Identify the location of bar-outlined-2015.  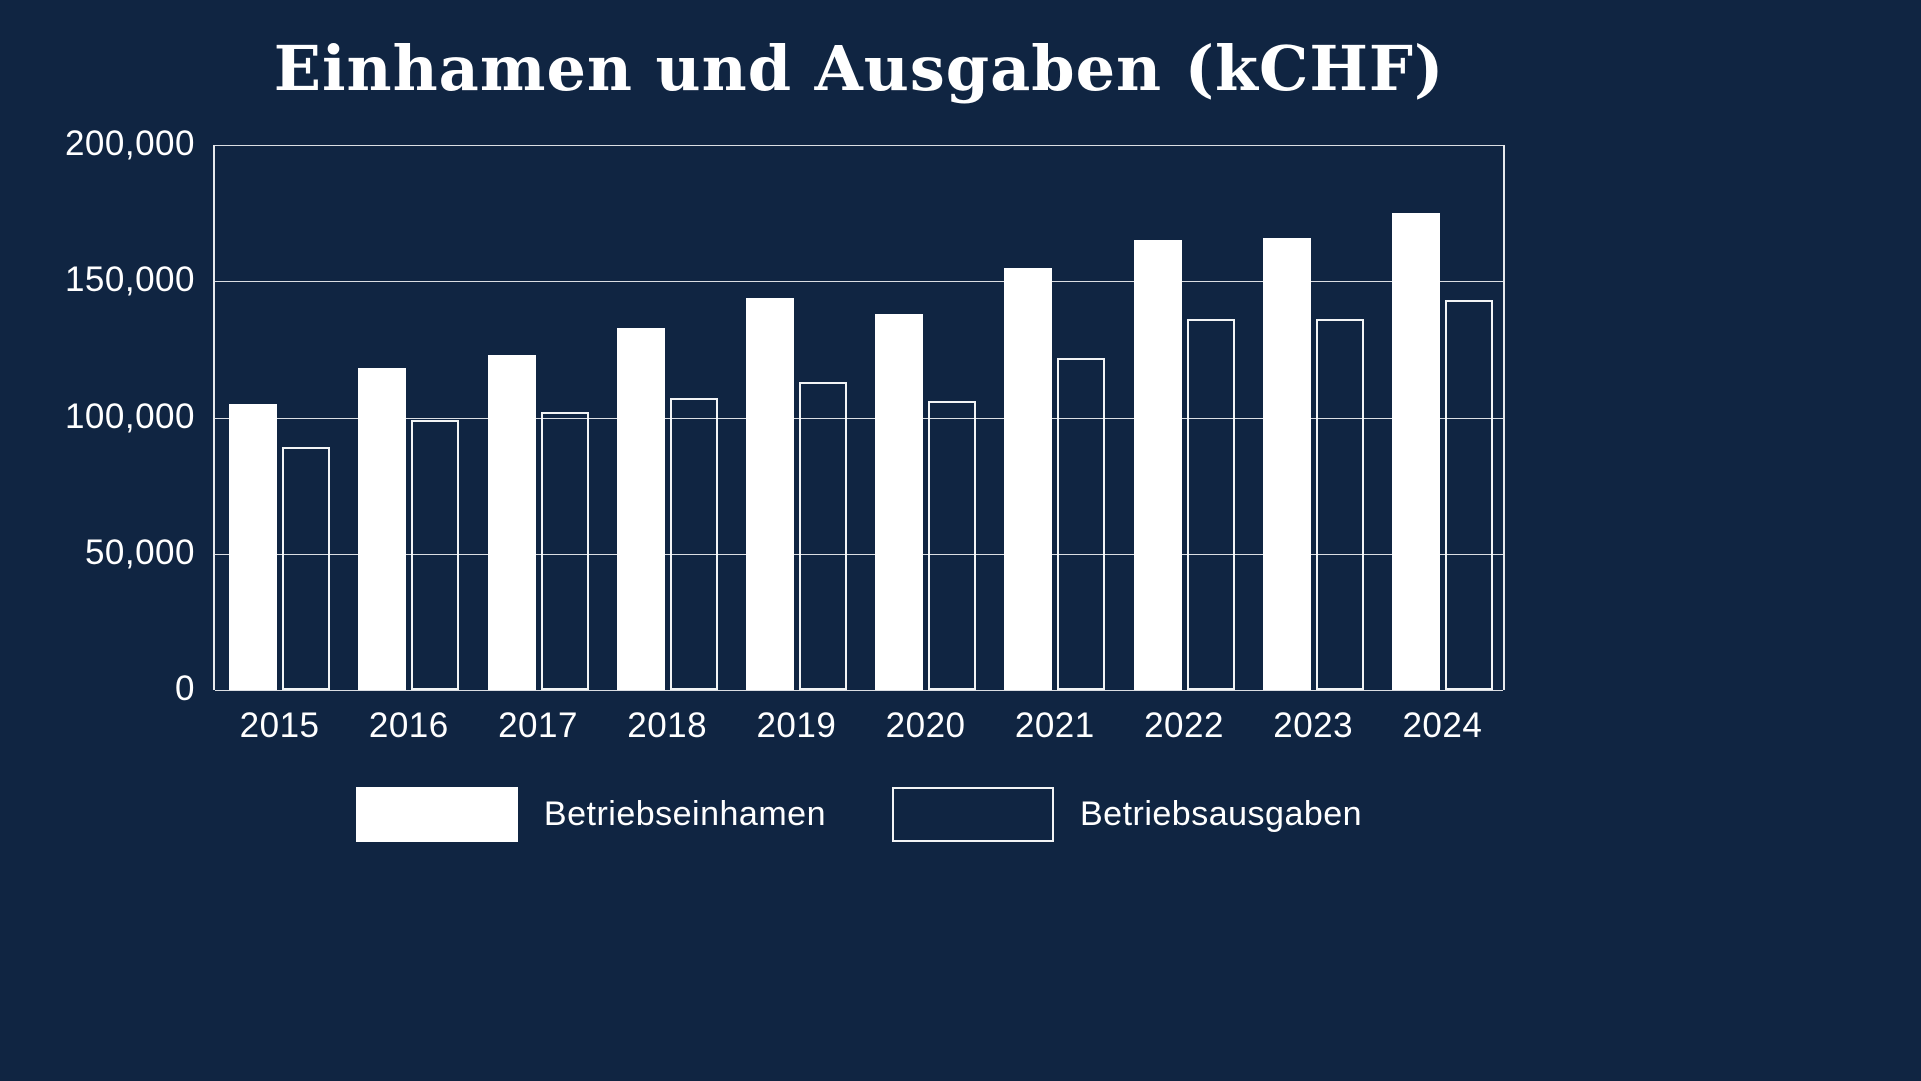
(306, 568).